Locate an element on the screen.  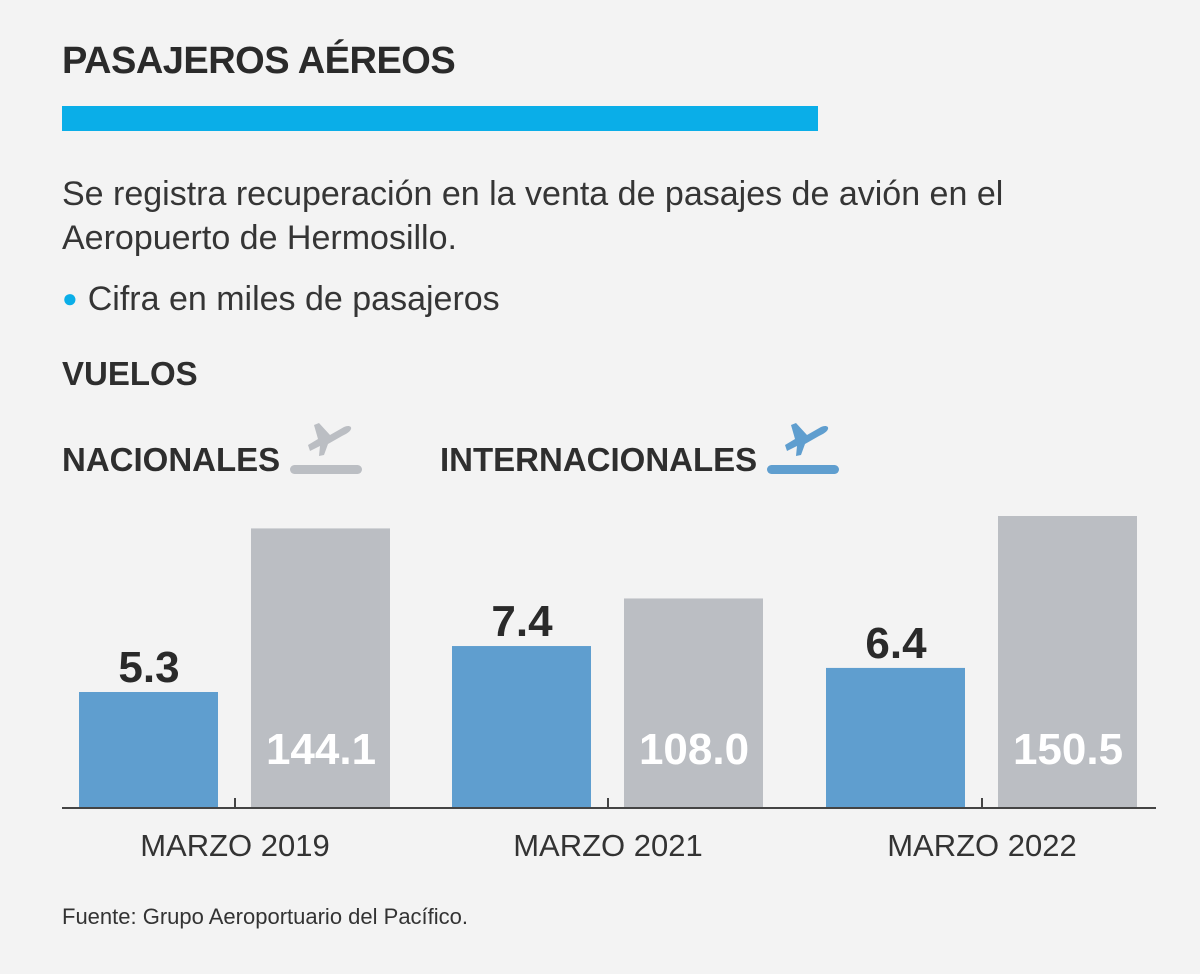
legend-item-nacionales: NACIONALES is located at coordinates (214, 447).